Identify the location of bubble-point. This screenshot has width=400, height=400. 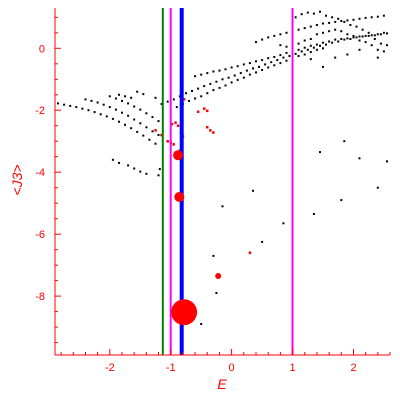
(218, 276).